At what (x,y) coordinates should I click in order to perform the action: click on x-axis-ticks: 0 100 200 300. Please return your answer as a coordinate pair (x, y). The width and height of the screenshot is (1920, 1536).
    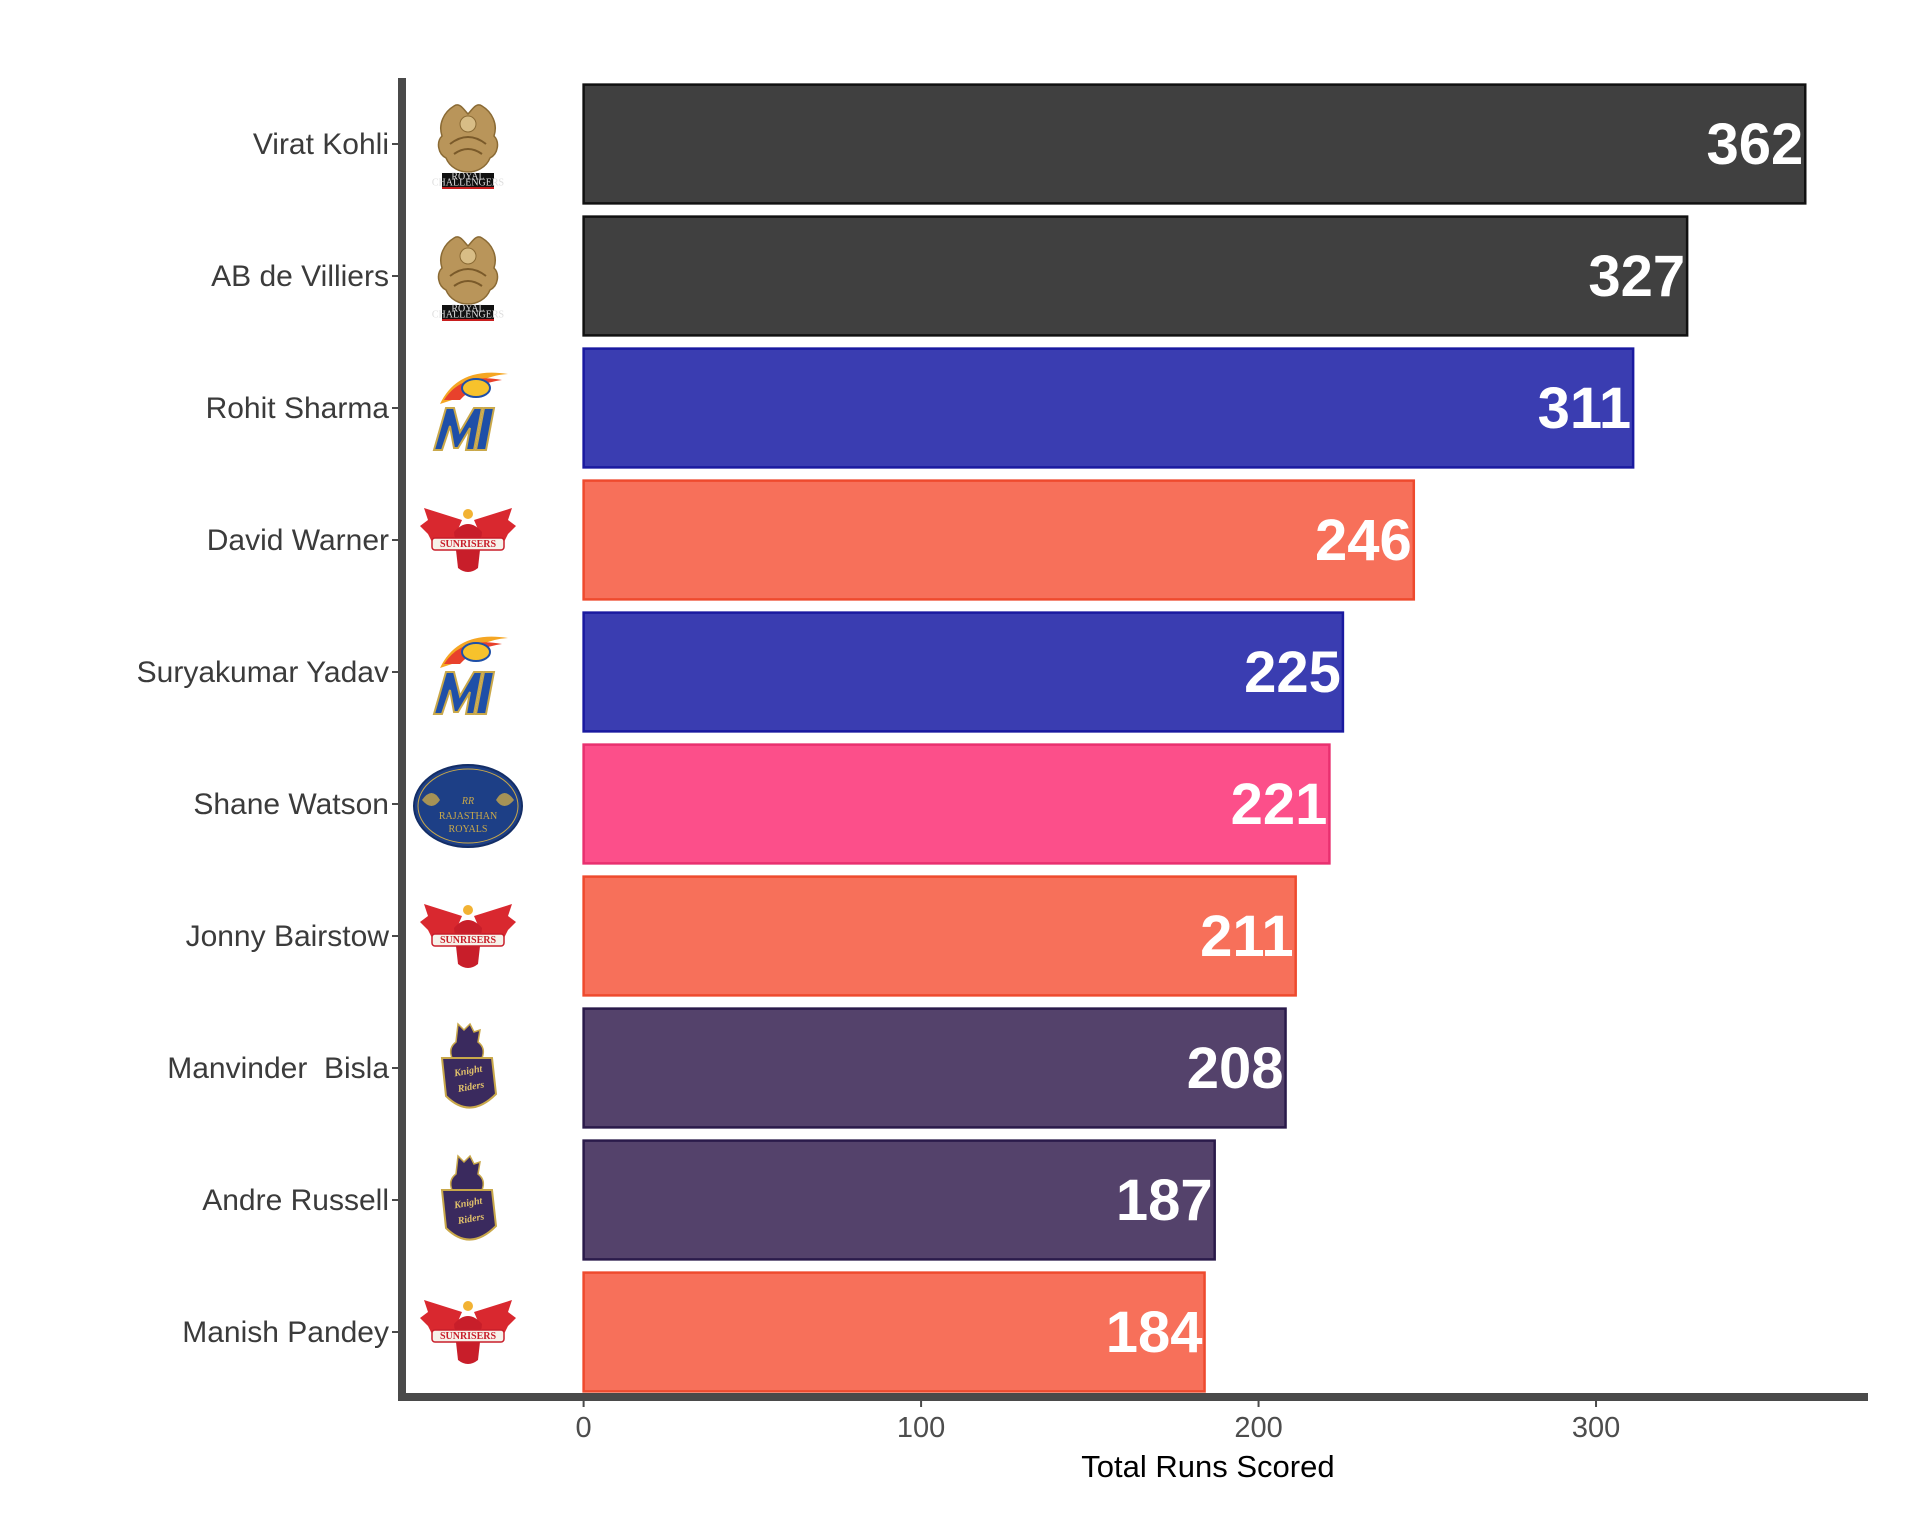
    Looking at the image, I should click on (1098, 1422).